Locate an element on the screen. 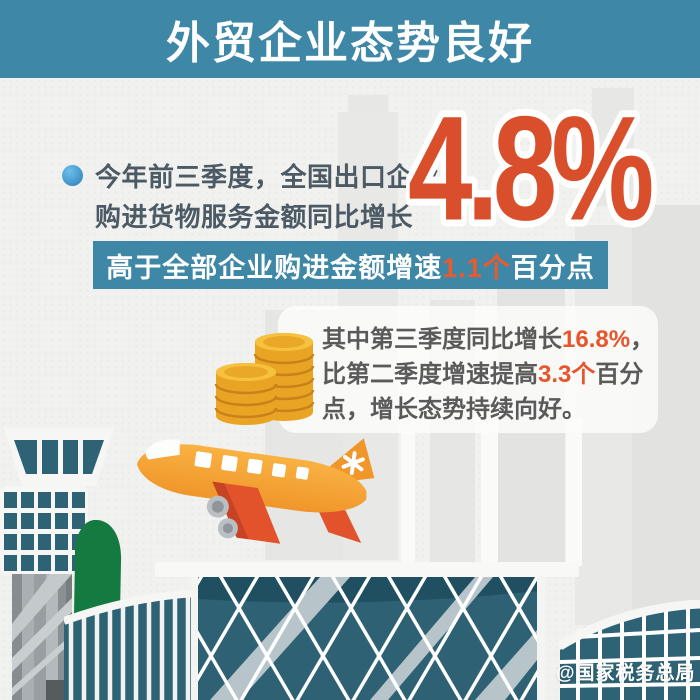 This screenshot has height=700, width=700. tree-icon is located at coordinates (98, 567).